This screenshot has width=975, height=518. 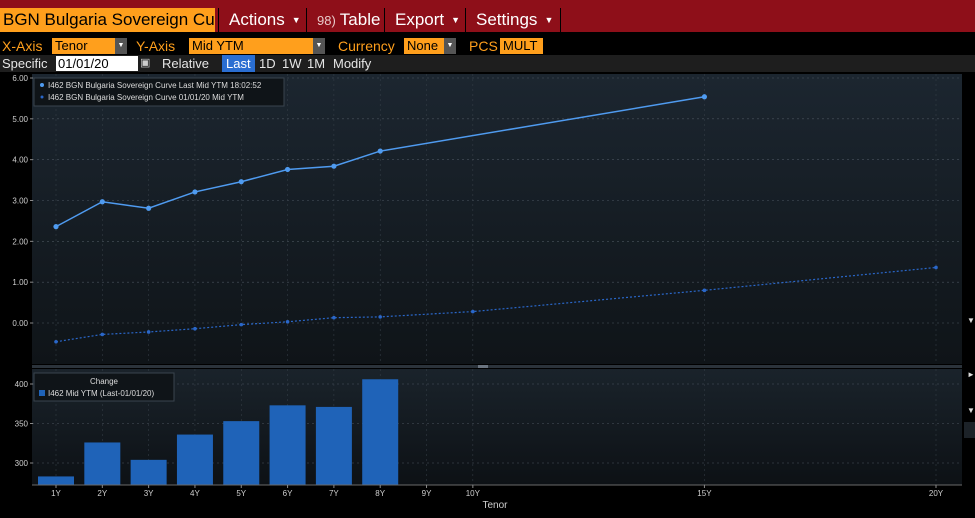 I want to click on actions-menu: Actions ▼, so click(x=262, y=20).